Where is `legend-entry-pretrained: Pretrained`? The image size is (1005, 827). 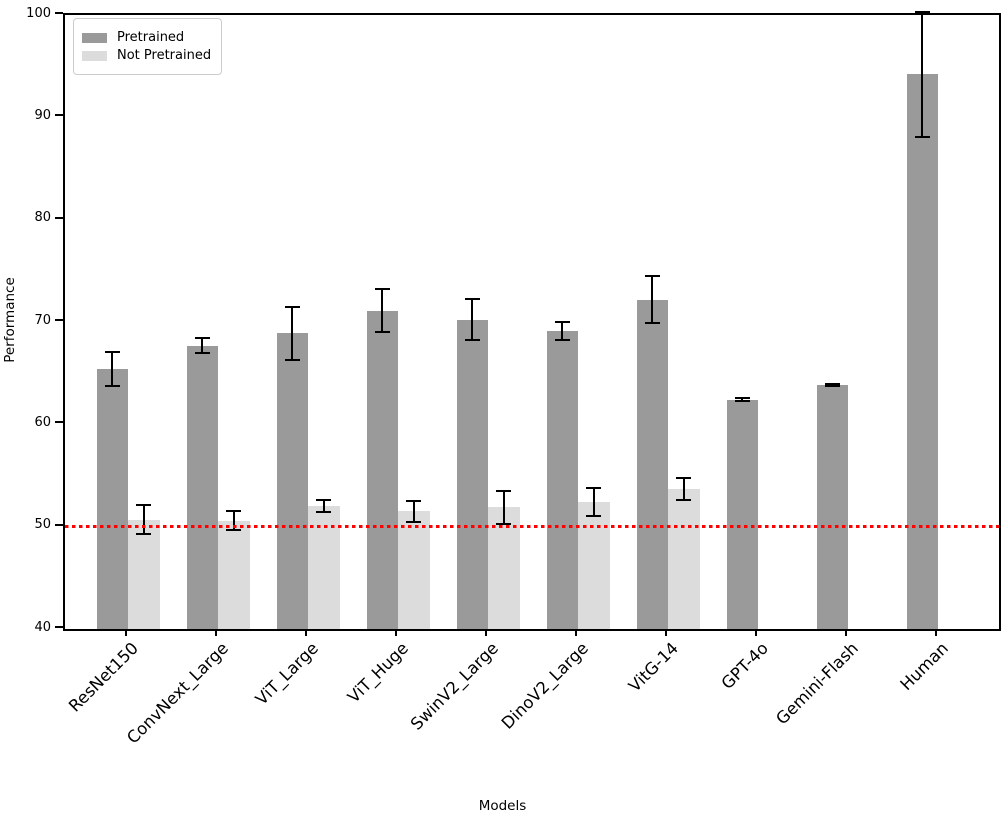
legend-entry-pretrained: Pretrained is located at coordinates (146, 37).